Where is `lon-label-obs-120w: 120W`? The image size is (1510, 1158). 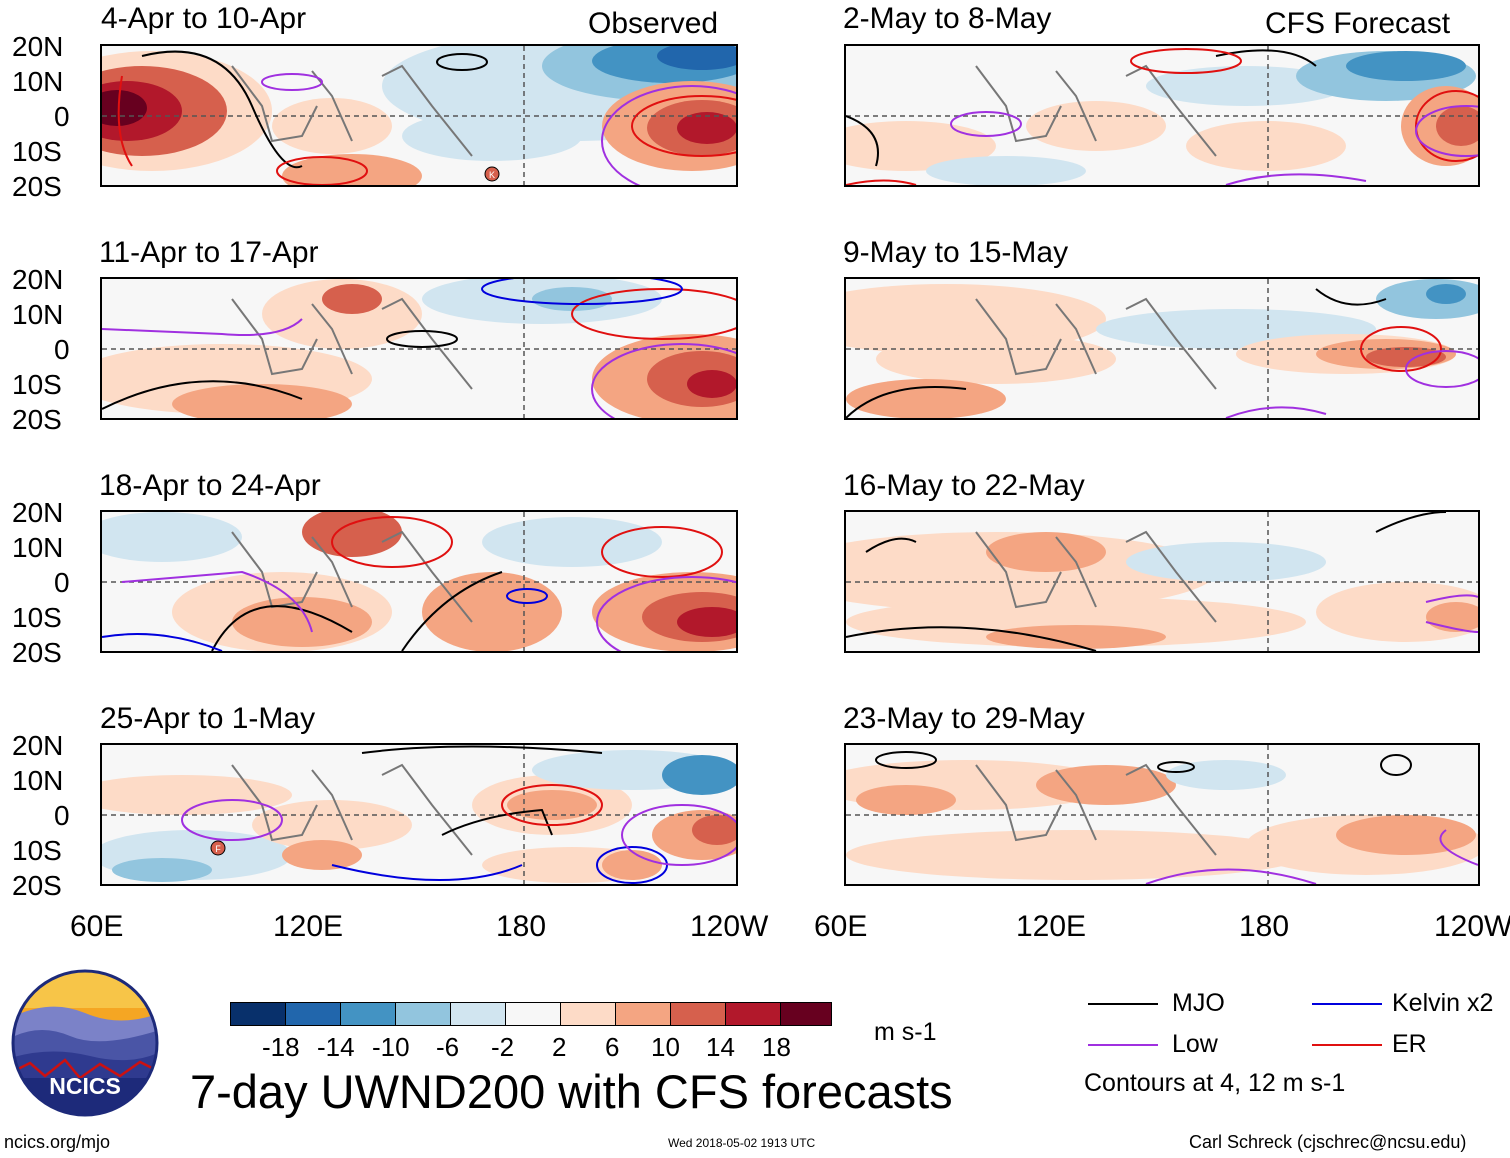 lon-label-obs-120w: 120W is located at coordinates (729, 926).